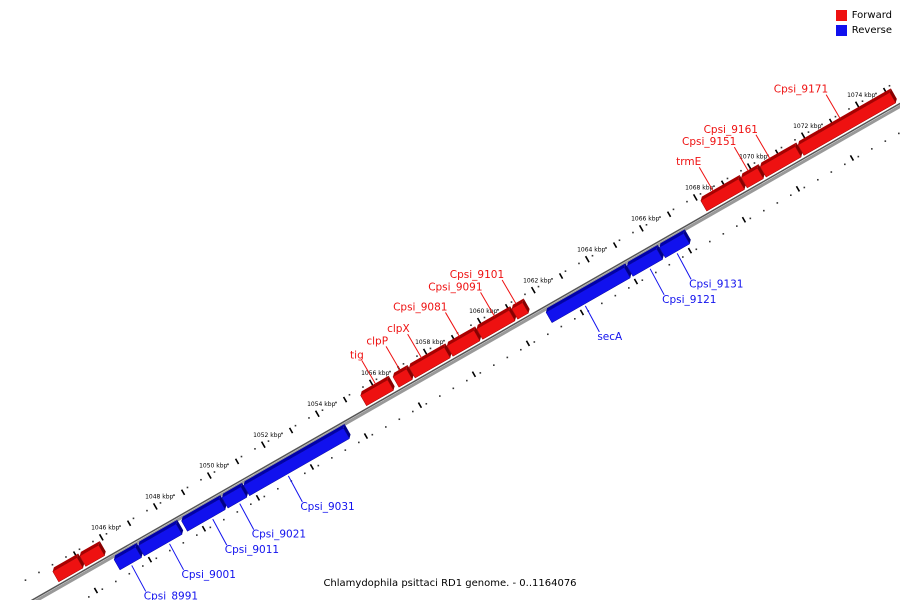  What do you see at coordinates (841, 15) in the screenshot?
I see `legend-forward-swatch` at bounding box center [841, 15].